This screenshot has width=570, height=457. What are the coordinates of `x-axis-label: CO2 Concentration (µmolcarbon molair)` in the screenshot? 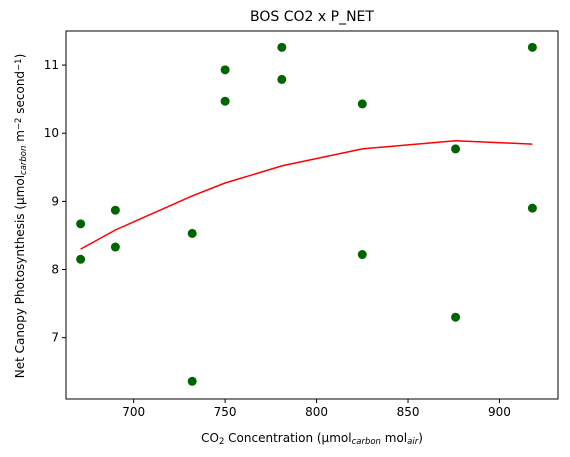 It's located at (312, 439).